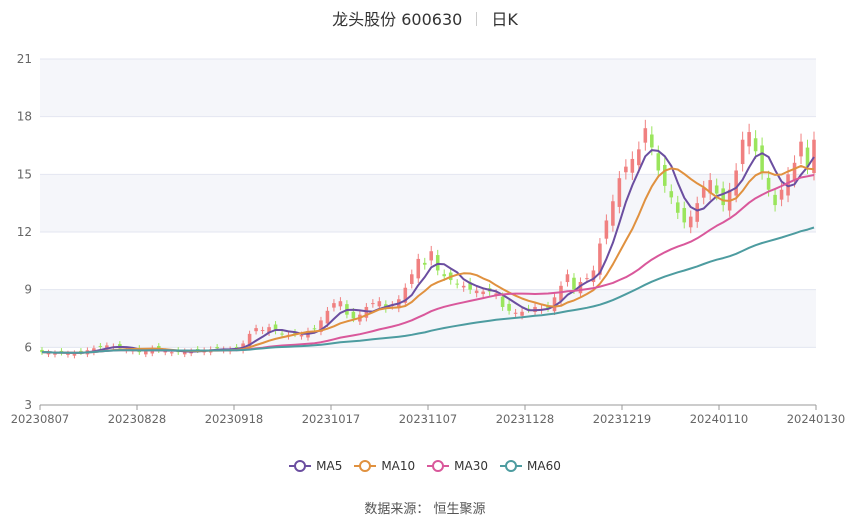 The height and width of the screenshot is (517, 850). Describe the element at coordinates (28, 290) in the screenshot. I see `y-tick-label: 9` at that location.